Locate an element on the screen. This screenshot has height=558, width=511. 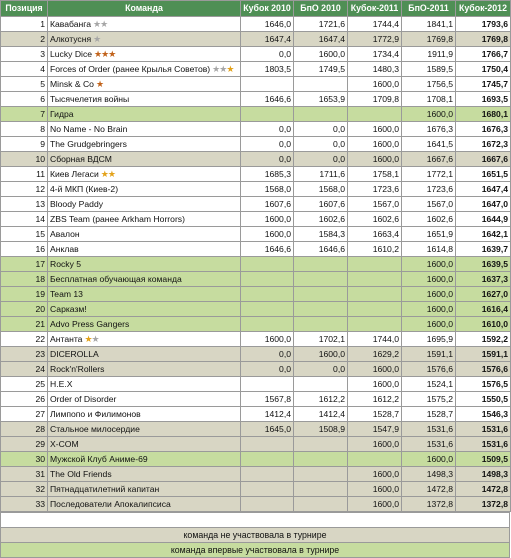
award-stars: ★★ is located at coordinates (108, 173).